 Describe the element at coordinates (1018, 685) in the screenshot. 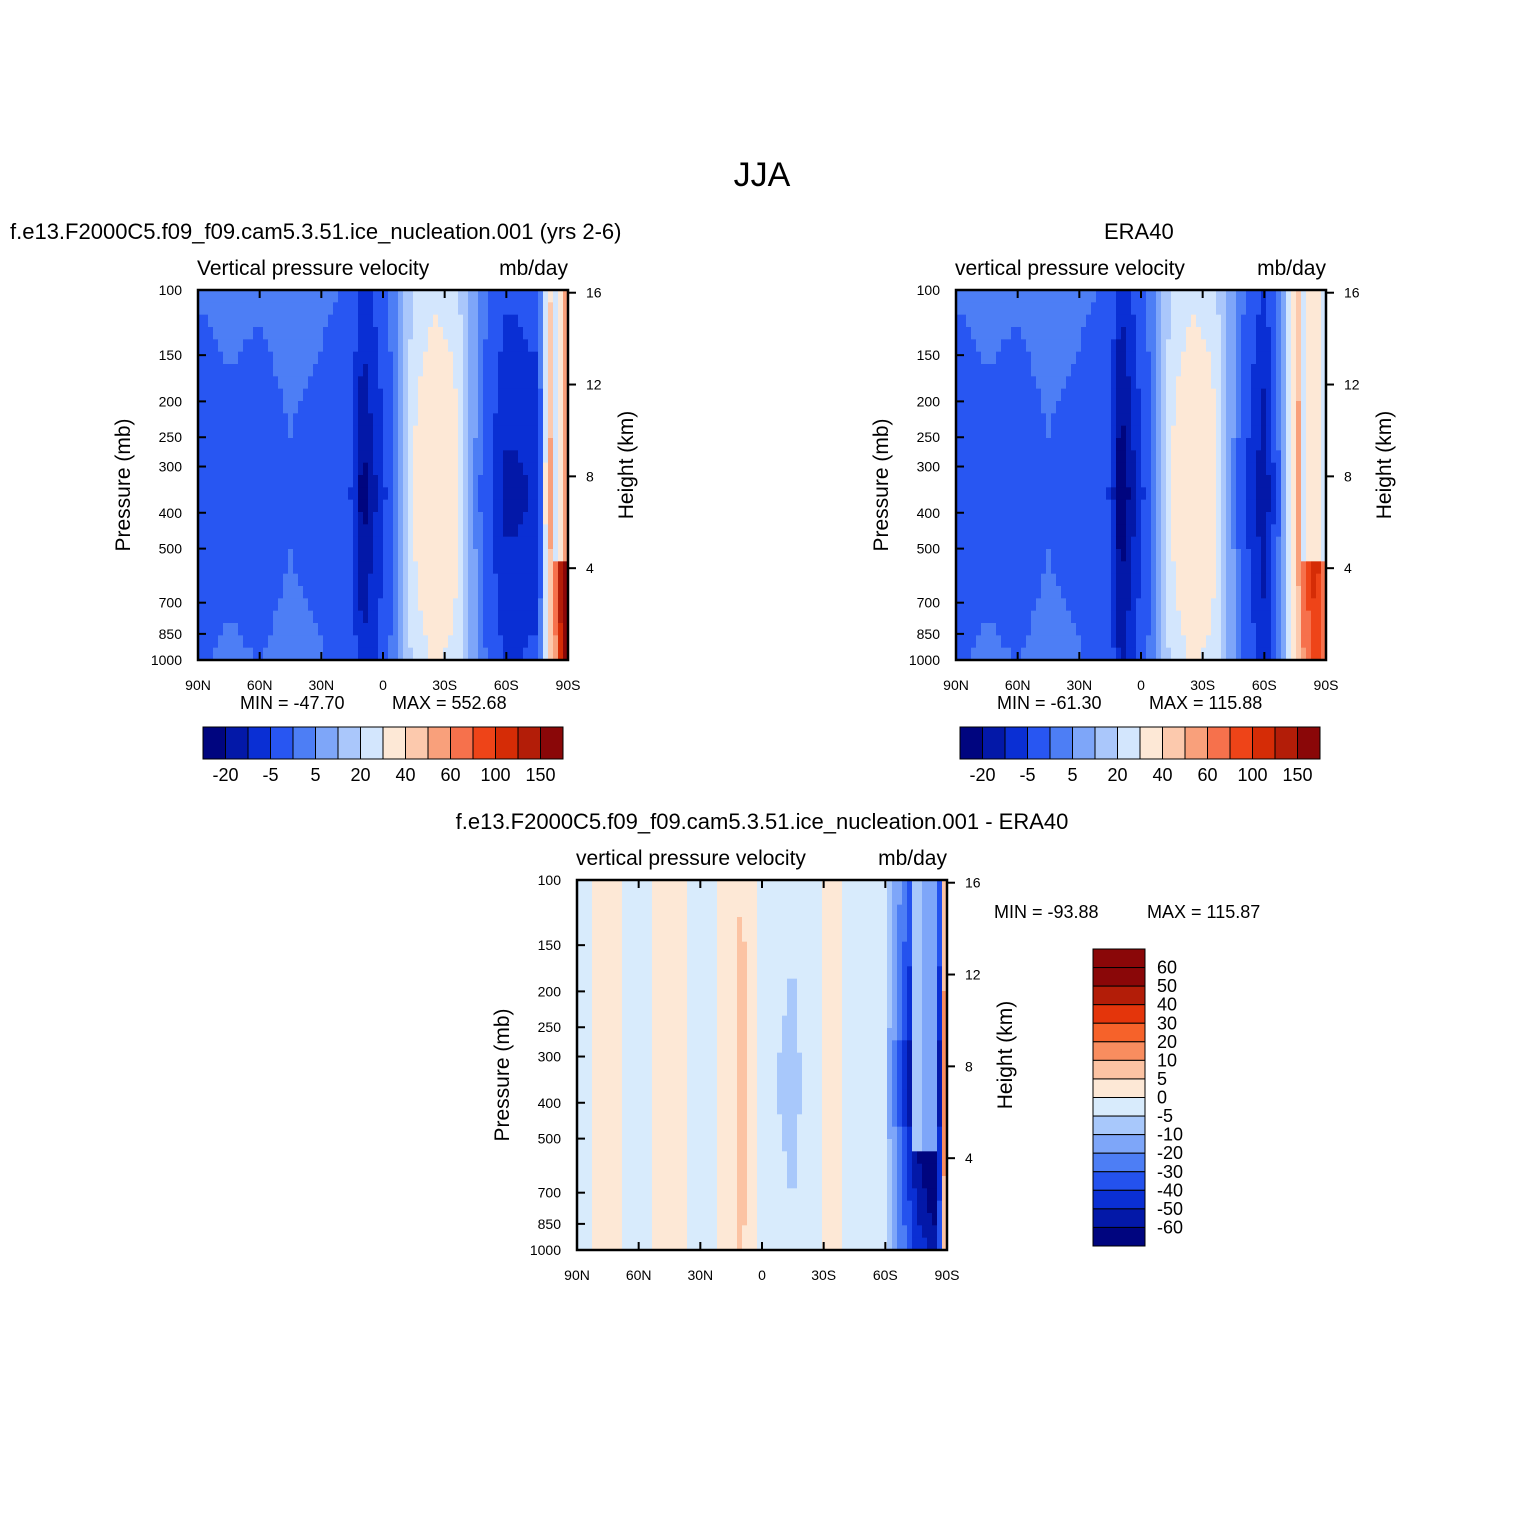

I see `x-tick-label: 60N` at that location.